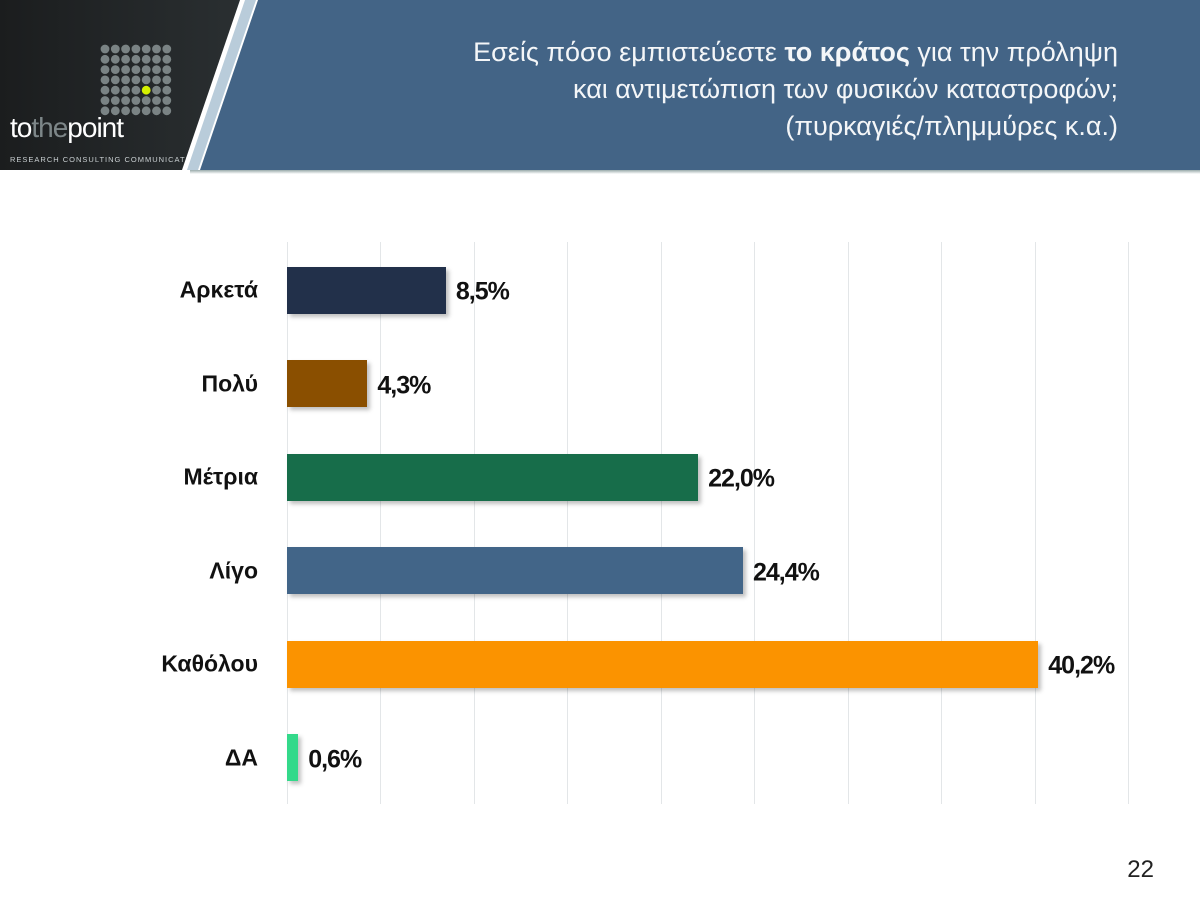 This screenshot has height=900, width=1200. I want to click on value-label: 0,6%, so click(335, 759).